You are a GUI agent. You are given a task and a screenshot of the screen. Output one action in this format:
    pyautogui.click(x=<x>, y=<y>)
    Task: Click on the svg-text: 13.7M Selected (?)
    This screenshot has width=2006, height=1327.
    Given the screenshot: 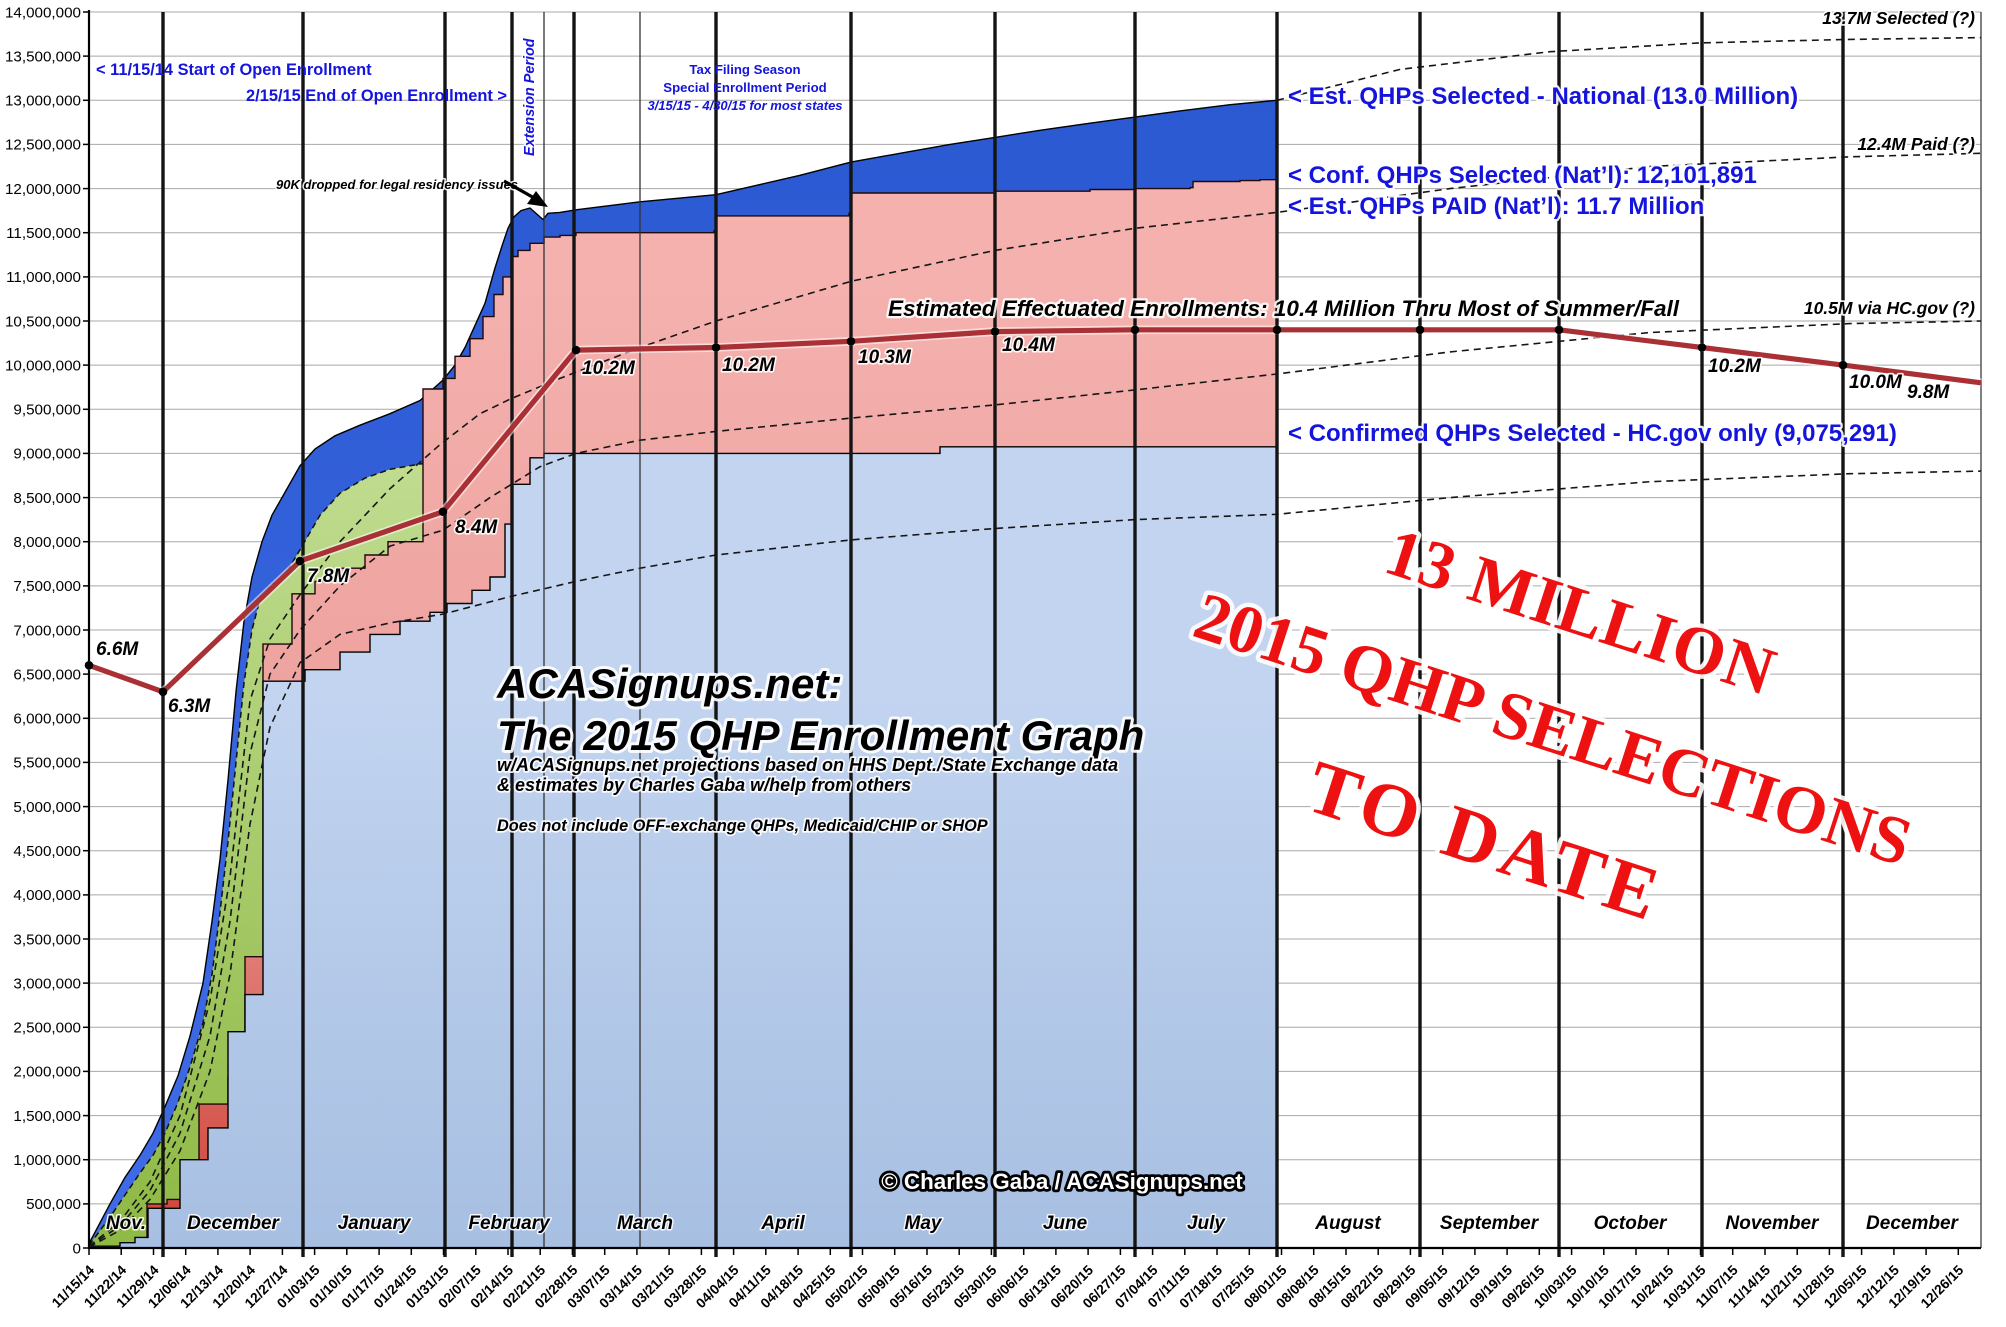 What is the action you would take?
    pyautogui.click(x=1898, y=18)
    